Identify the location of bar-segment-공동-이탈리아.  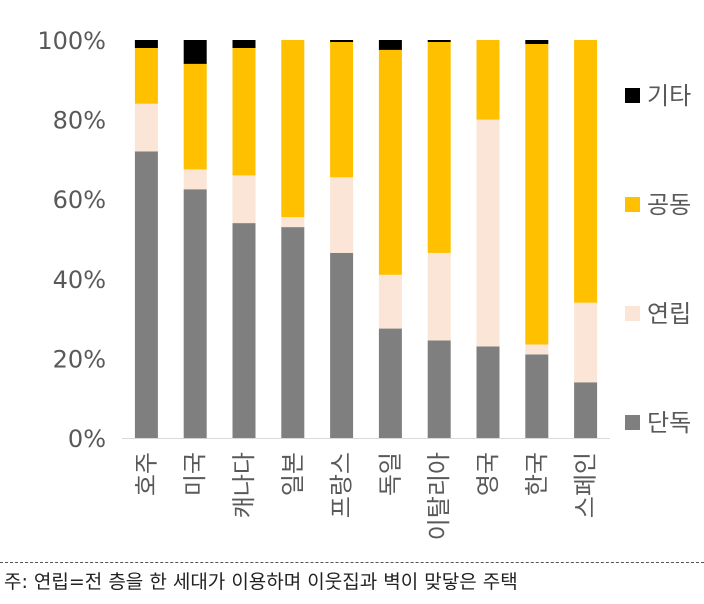
(439, 147).